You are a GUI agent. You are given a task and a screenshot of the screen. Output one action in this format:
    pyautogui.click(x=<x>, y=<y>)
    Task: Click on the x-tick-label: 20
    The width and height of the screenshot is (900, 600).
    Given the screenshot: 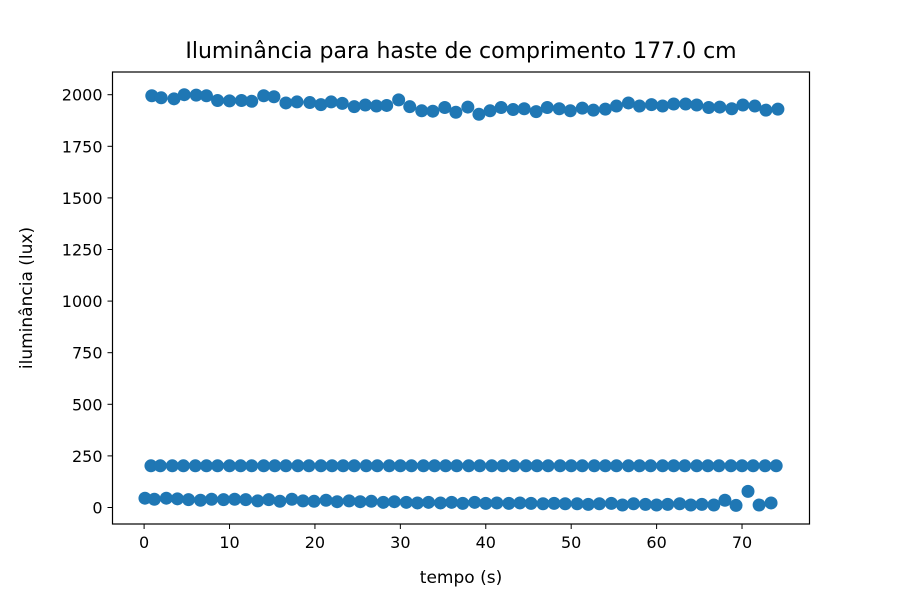 What is the action you would take?
    pyautogui.click(x=315, y=542)
    